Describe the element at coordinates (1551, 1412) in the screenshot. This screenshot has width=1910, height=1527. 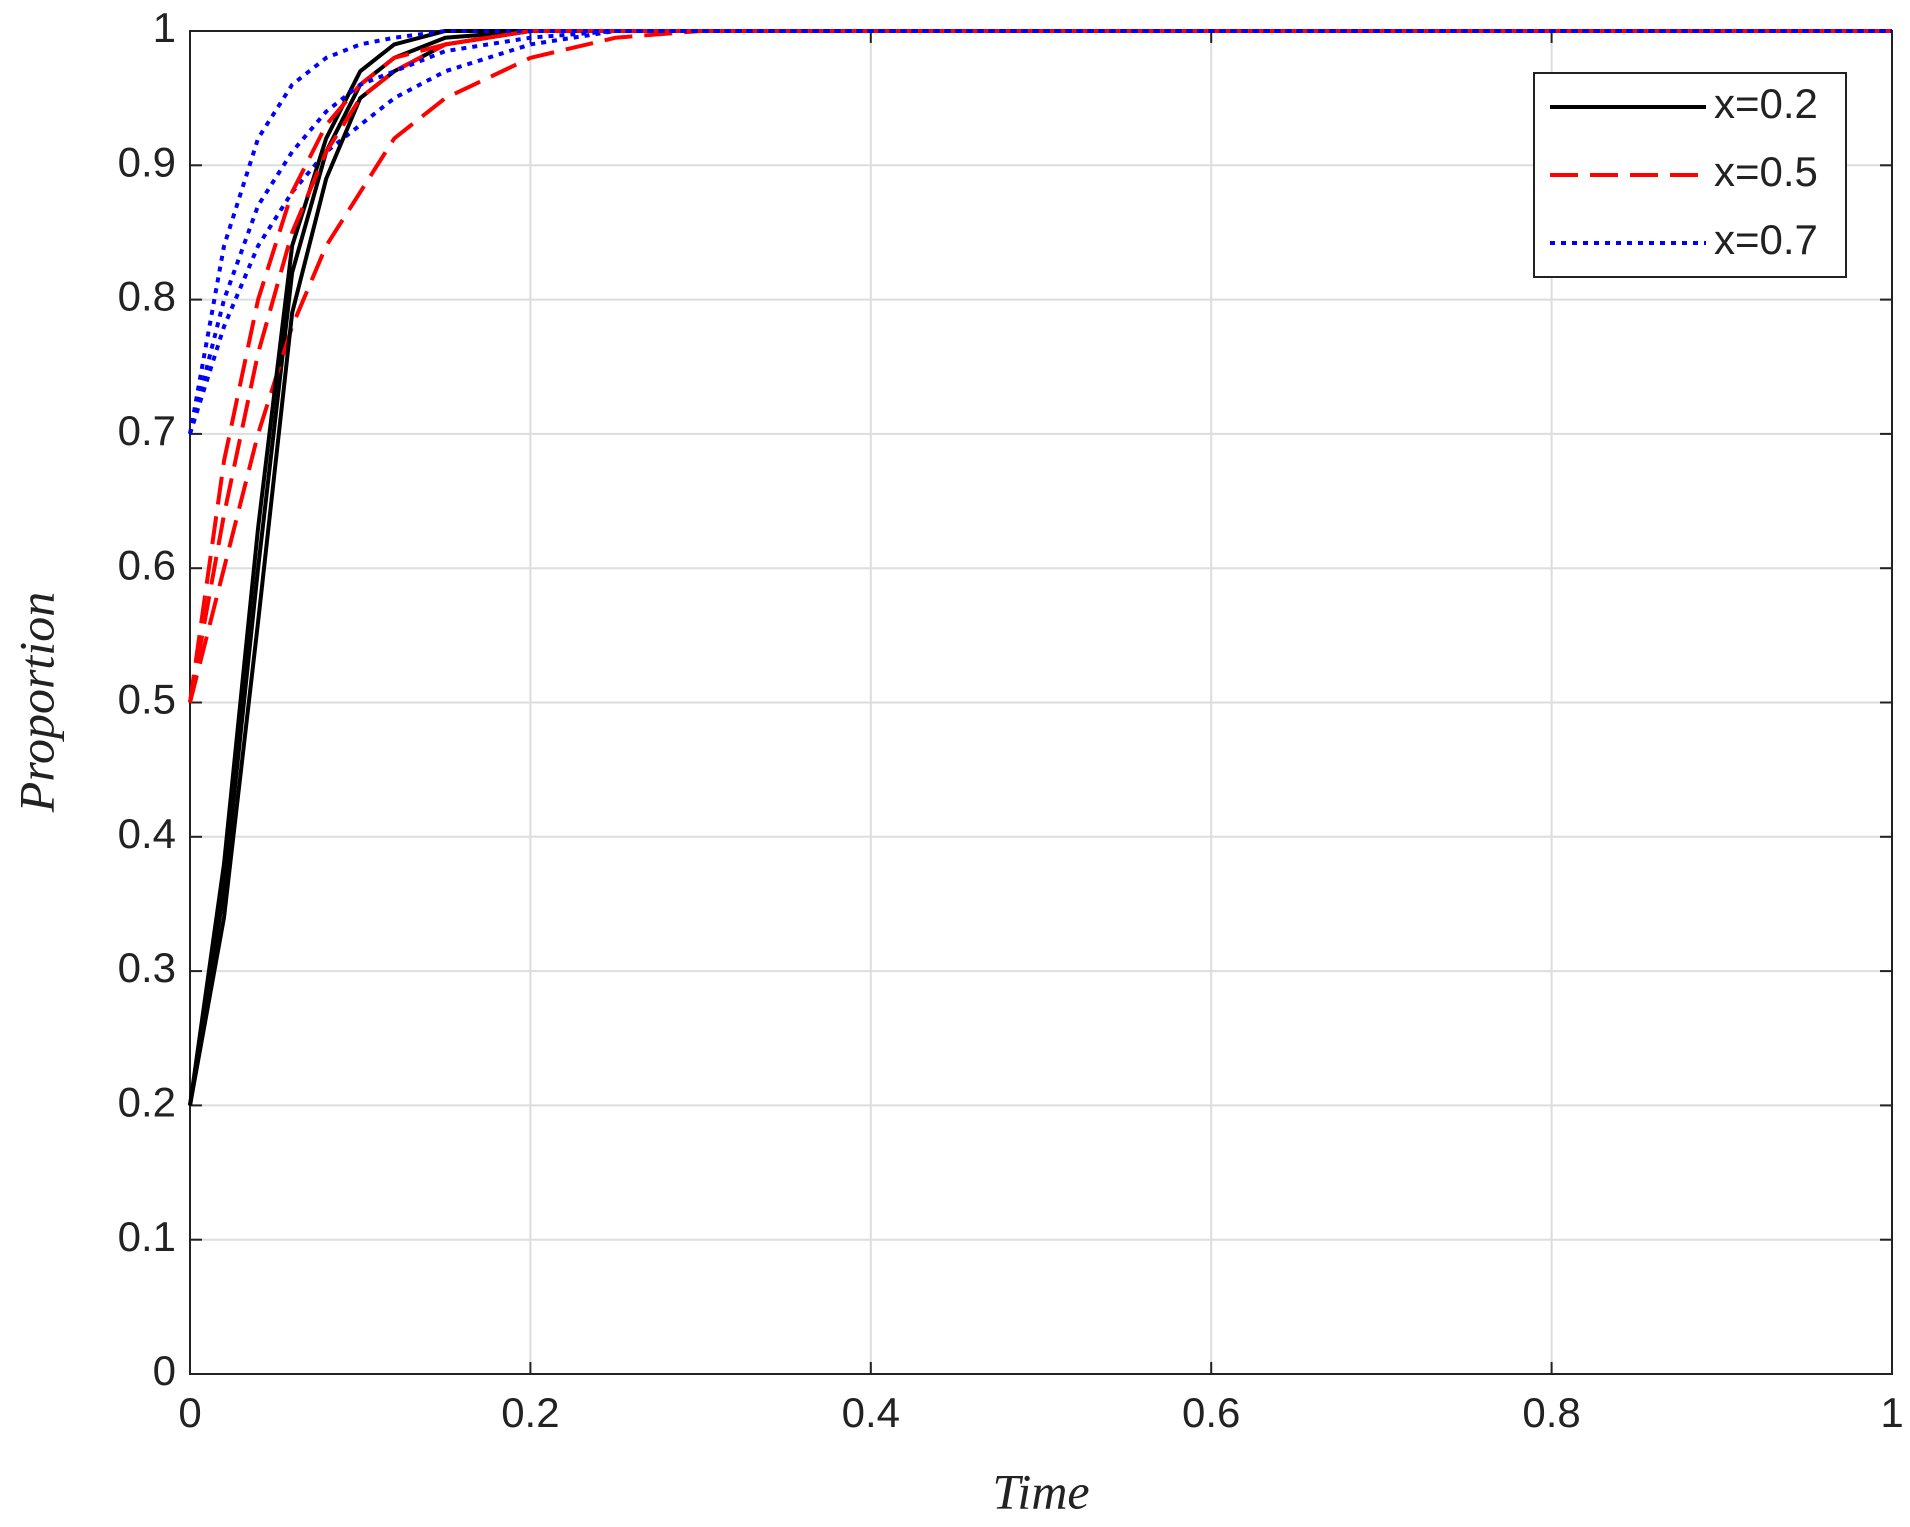
I see `x-tick-label: 0.8` at that location.